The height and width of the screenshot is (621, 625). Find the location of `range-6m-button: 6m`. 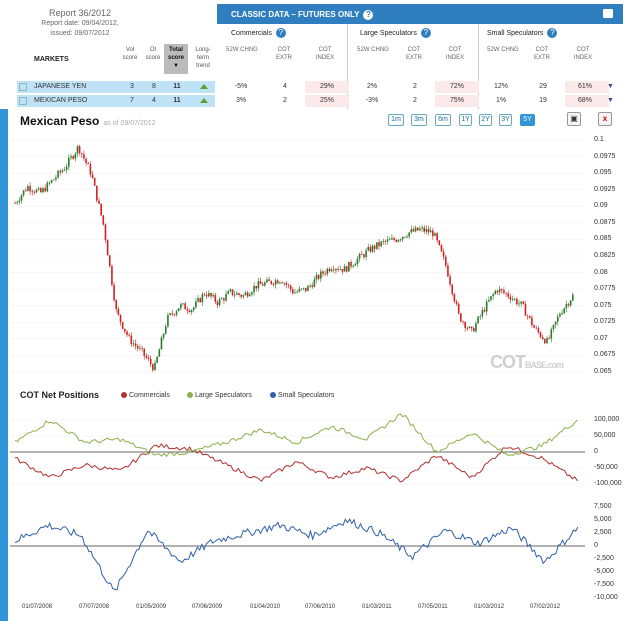

range-6m-button: 6m is located at coordinates (443, 120).